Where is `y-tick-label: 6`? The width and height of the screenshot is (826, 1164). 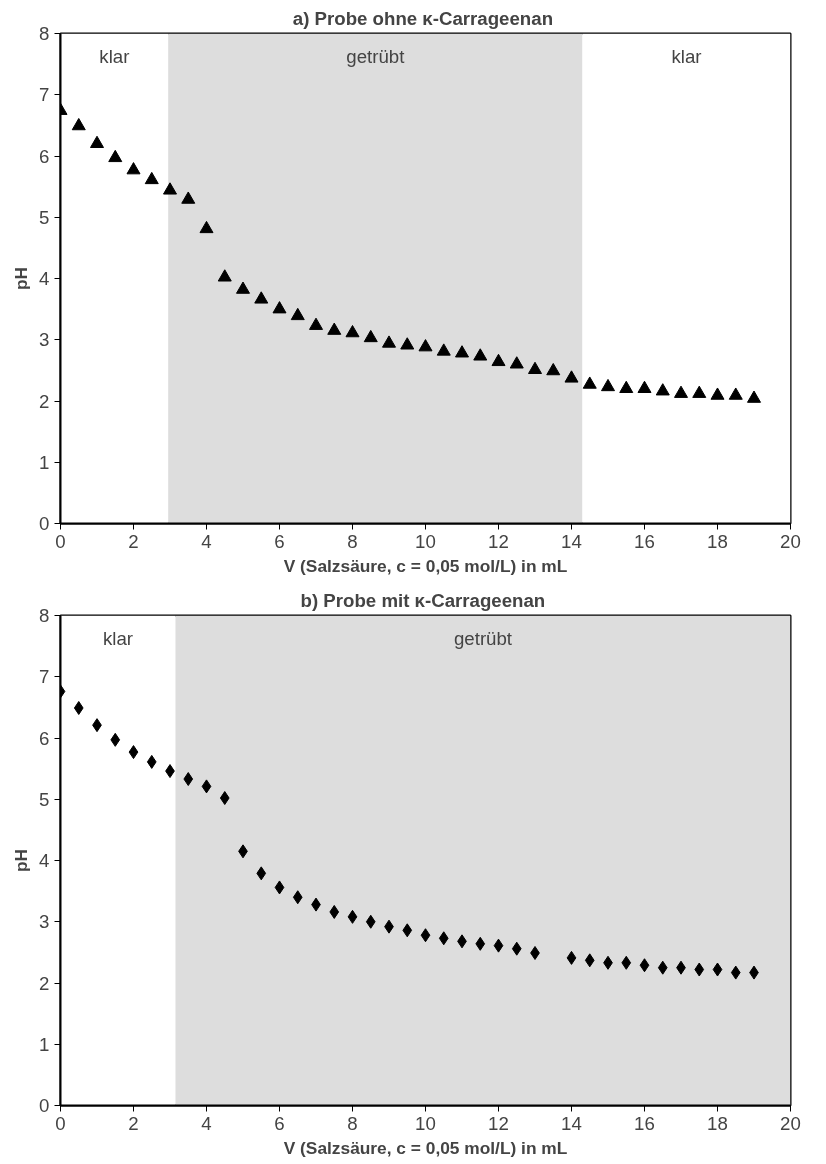 y-tick-label: 6 is located at coordinates (44, 738).